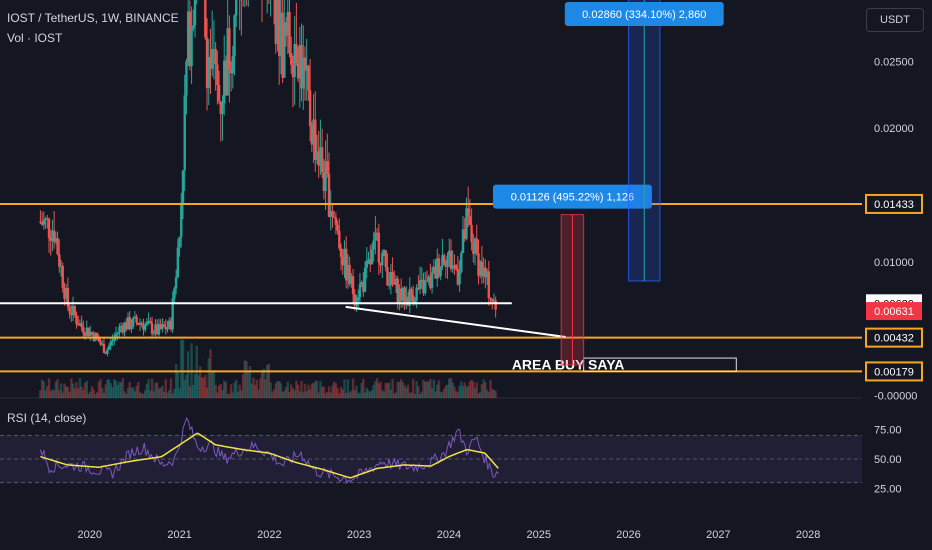 This screenshot has height=550, width=932. Describe the element at coordinates (895, 20) in the screenshot. I see `currency-button: USDT` at that location.